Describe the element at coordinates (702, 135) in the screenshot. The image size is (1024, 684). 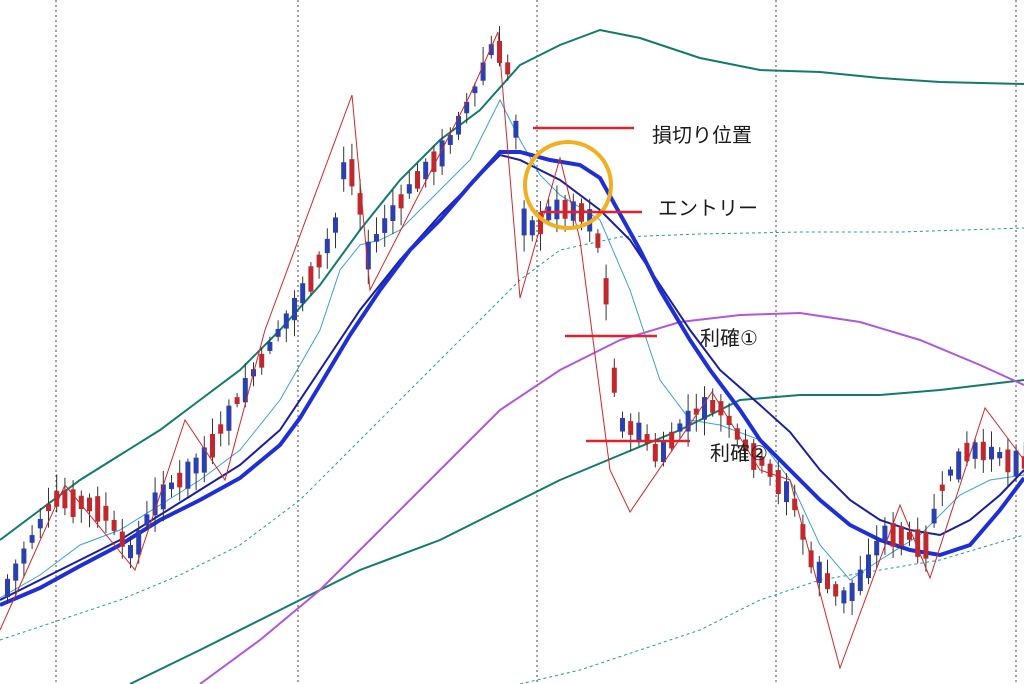
I see `stop-loss-label: 損切り位置` at that location.